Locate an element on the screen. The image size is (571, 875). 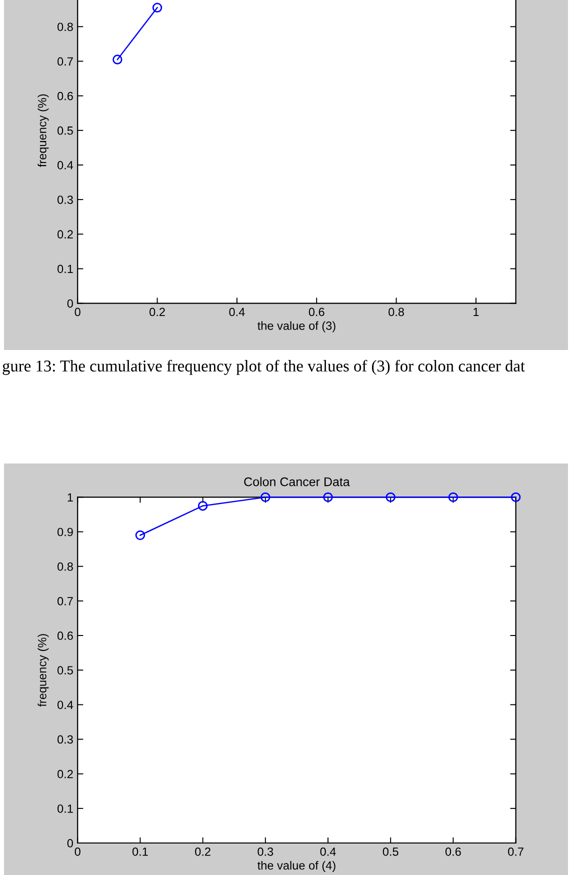
x-tick-label: 0.3 is located at coordinates (266, 851).